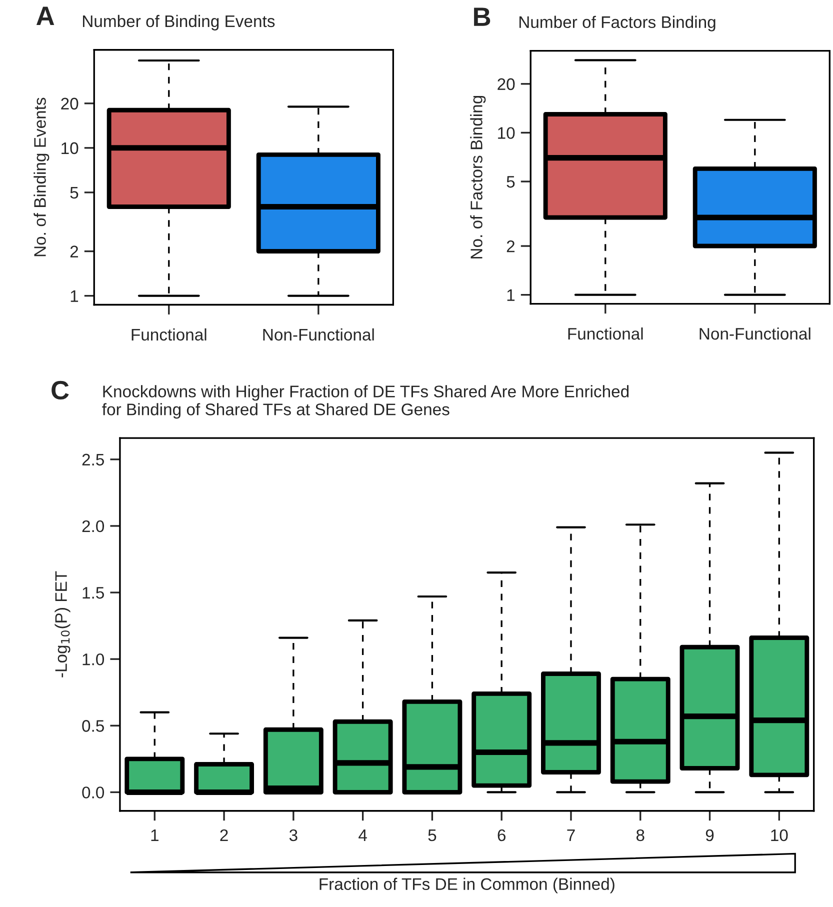 This screenshot has height=907, width=833. Describe the element at coordinates (93, 526) in the screenshot. I see `y-tick-label: 2.0` at that location.